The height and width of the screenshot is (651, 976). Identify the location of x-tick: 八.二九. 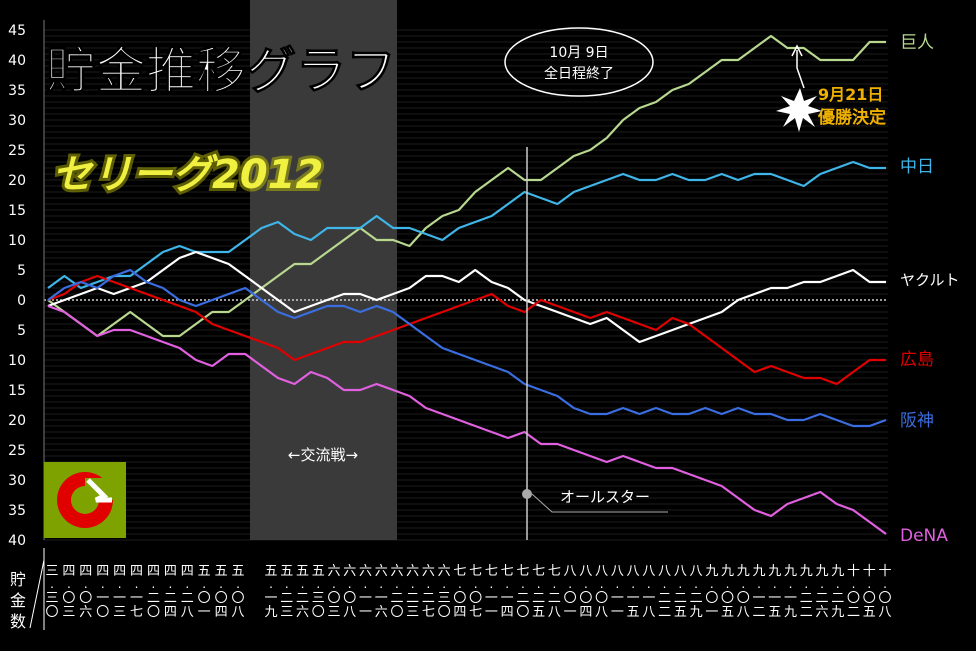
(696, 592).